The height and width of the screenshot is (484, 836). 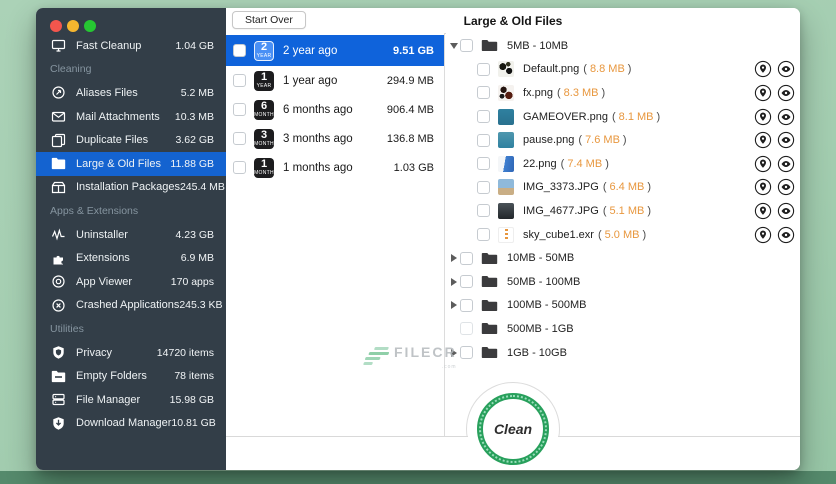 What do you see at coordinates (131, 282) in the screenshot?
I see `sidebar-item-app-viewer: App Viewer 170 apps` at bounding box center [131, 282].